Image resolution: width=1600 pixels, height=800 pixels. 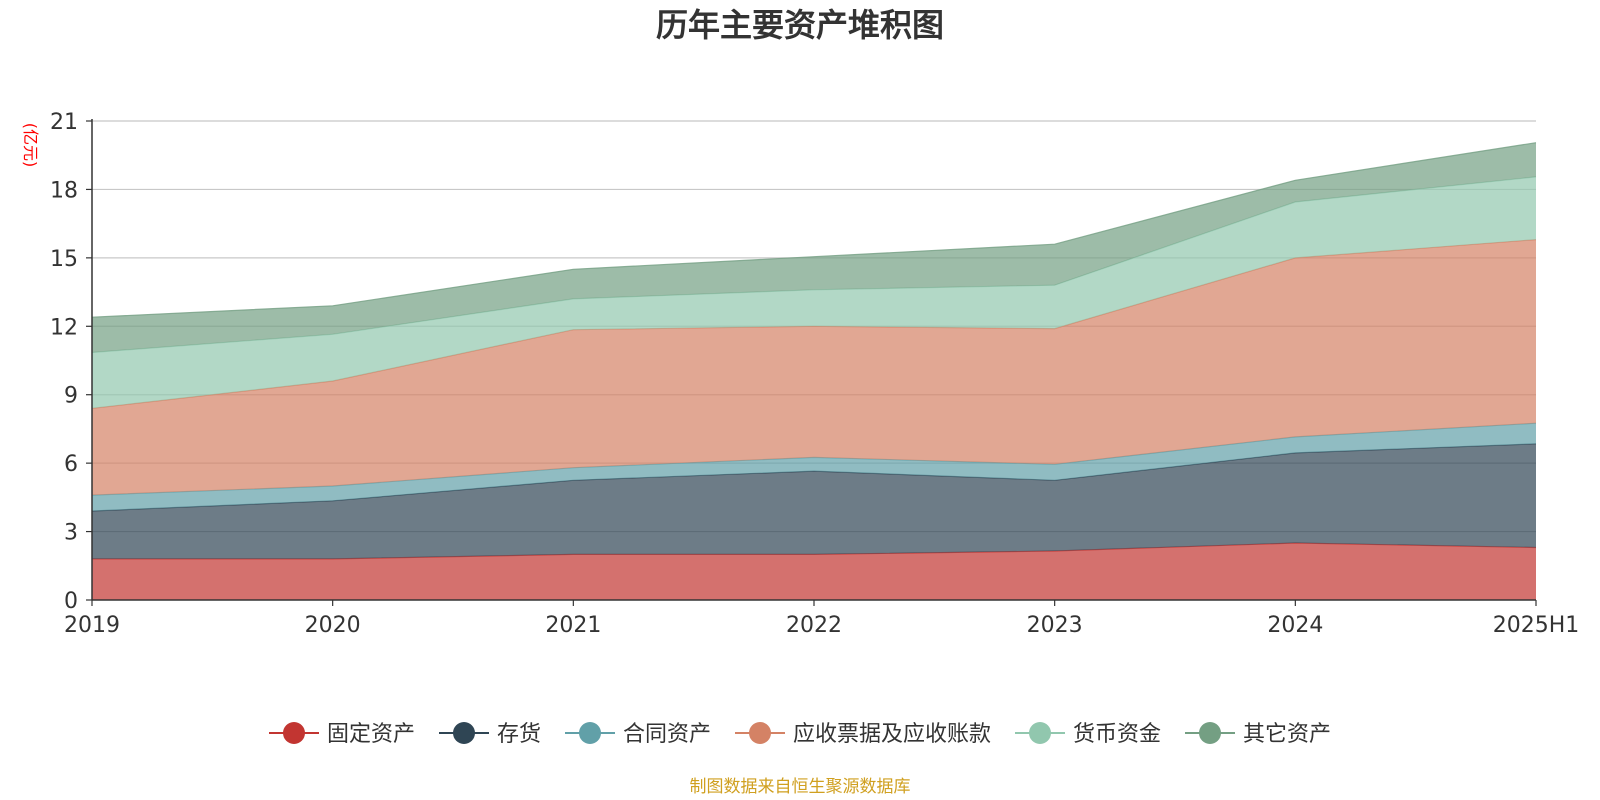 I want to click on legend-label: 其它资产, so click(x=1287, y=734).